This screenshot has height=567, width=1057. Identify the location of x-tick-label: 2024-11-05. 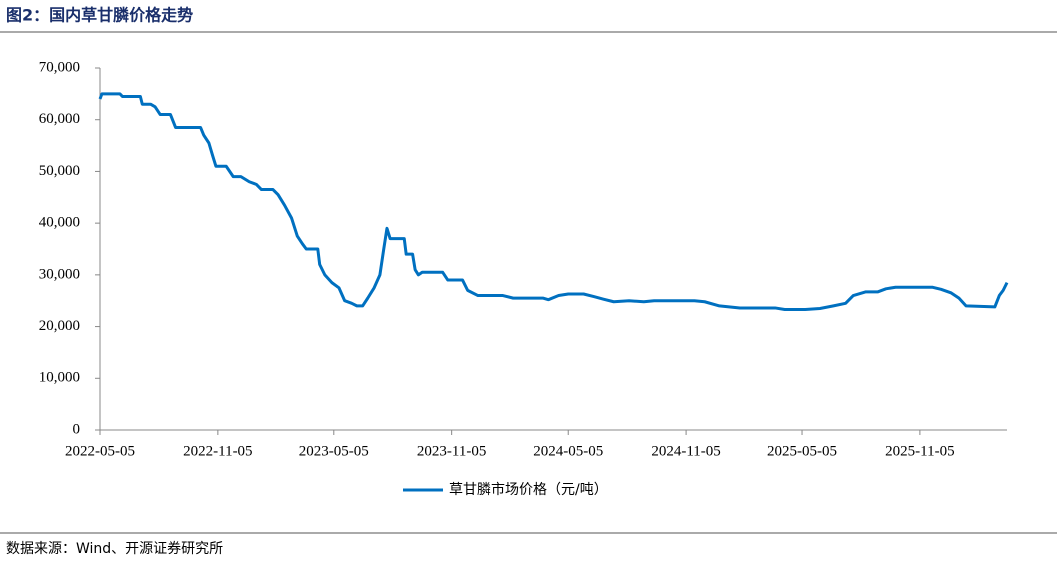
(685, 451).